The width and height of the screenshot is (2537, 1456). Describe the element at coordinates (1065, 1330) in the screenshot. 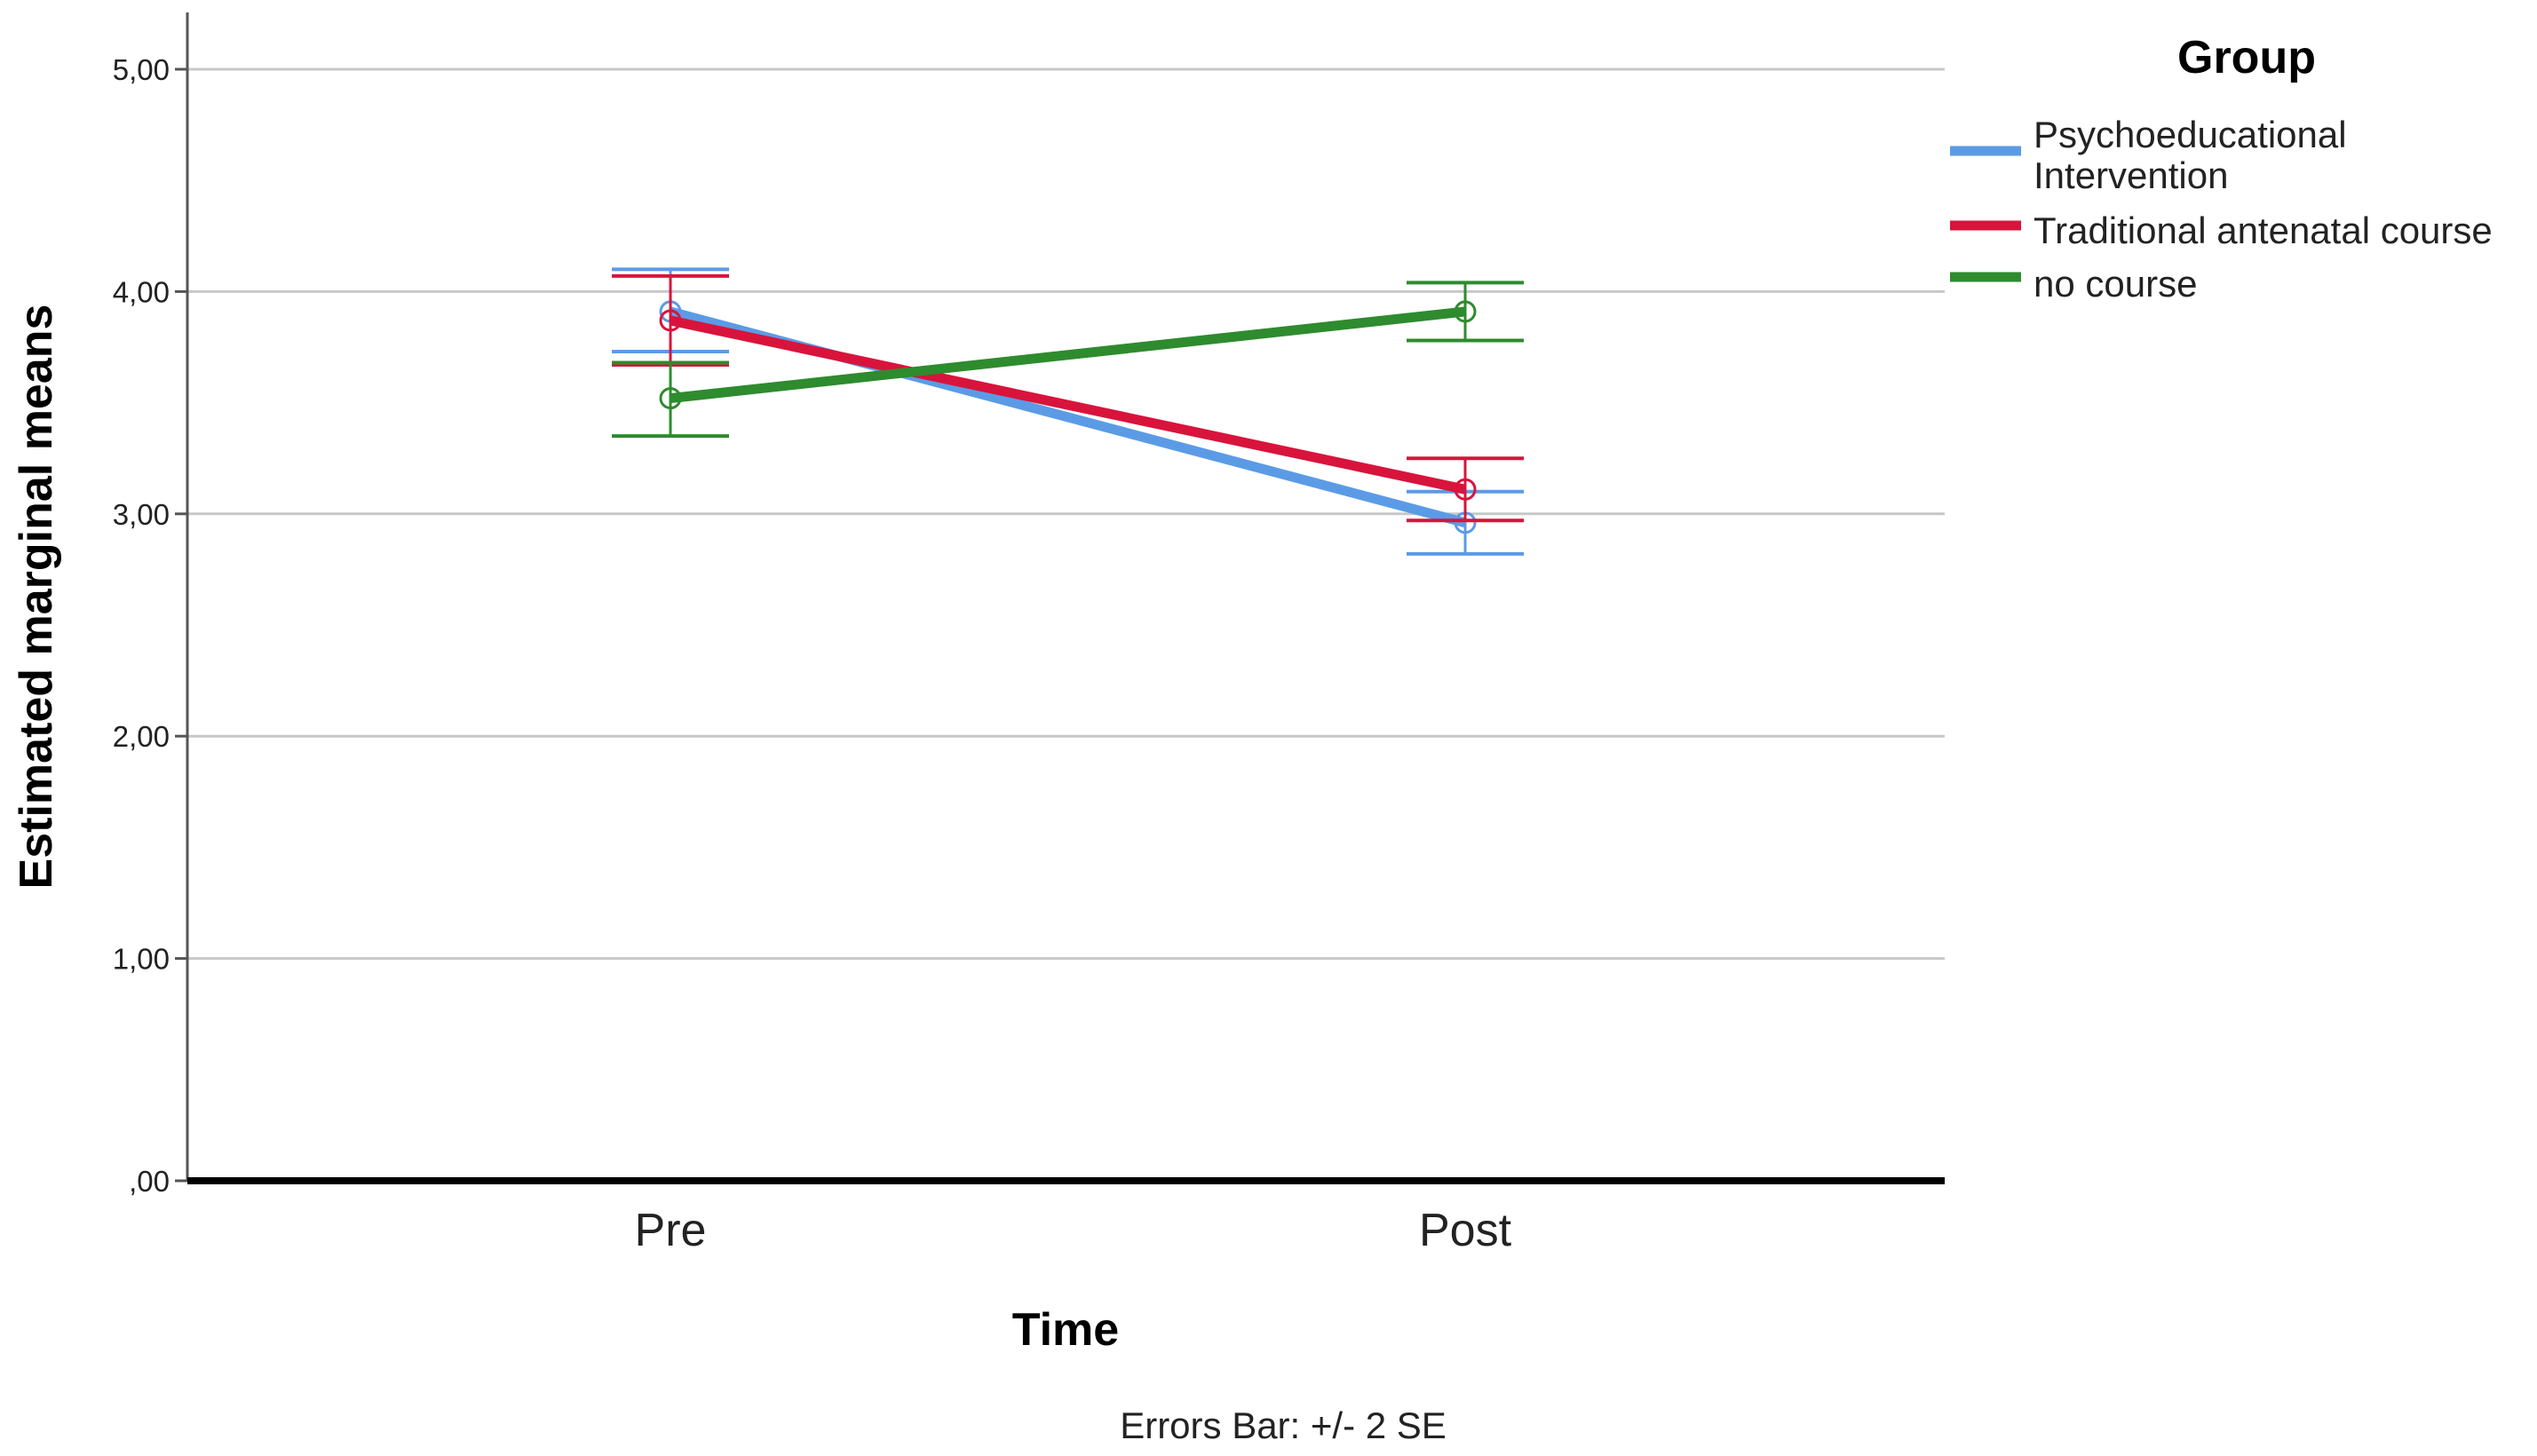

I see `x-axis-title: Time` at that location.